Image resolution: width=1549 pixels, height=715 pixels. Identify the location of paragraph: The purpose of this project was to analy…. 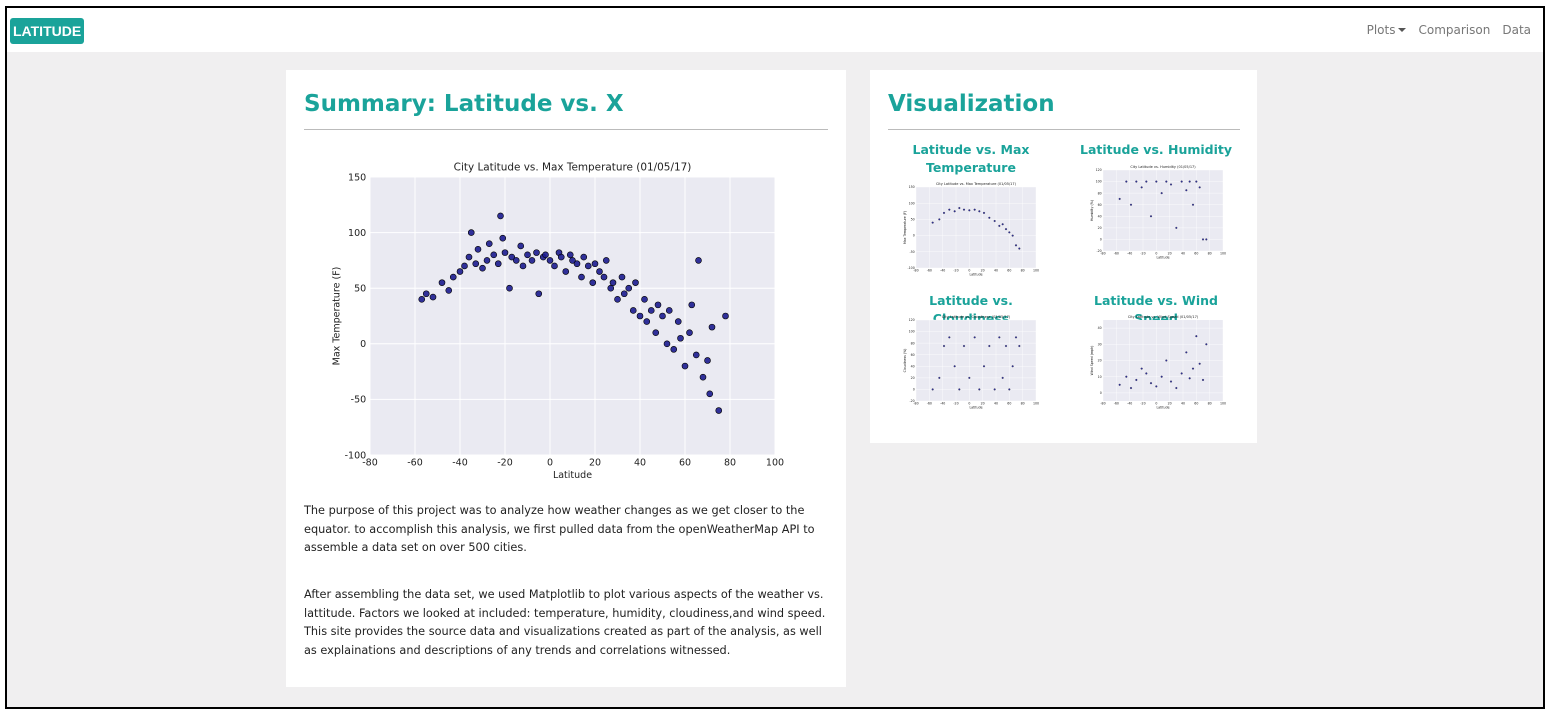
(559, 529).